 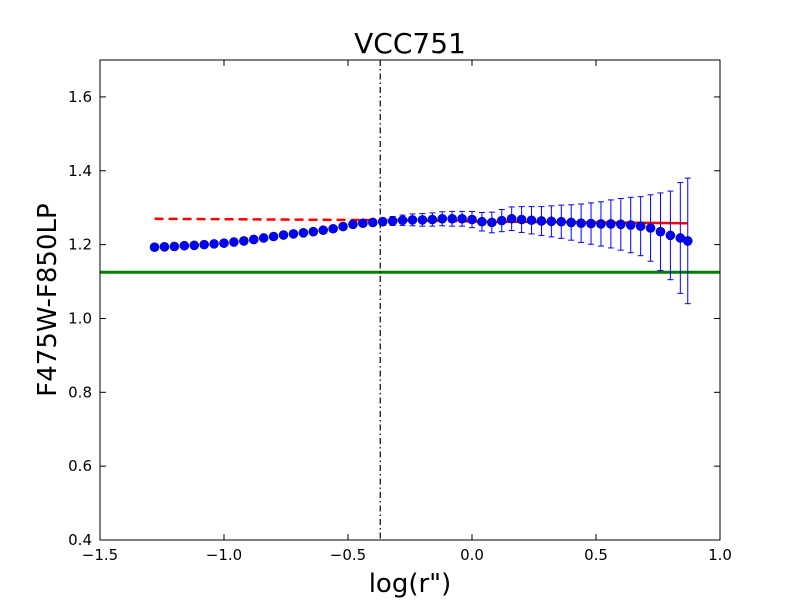 I want to click on chart-title: VCC751, so click(x=410, y=43).